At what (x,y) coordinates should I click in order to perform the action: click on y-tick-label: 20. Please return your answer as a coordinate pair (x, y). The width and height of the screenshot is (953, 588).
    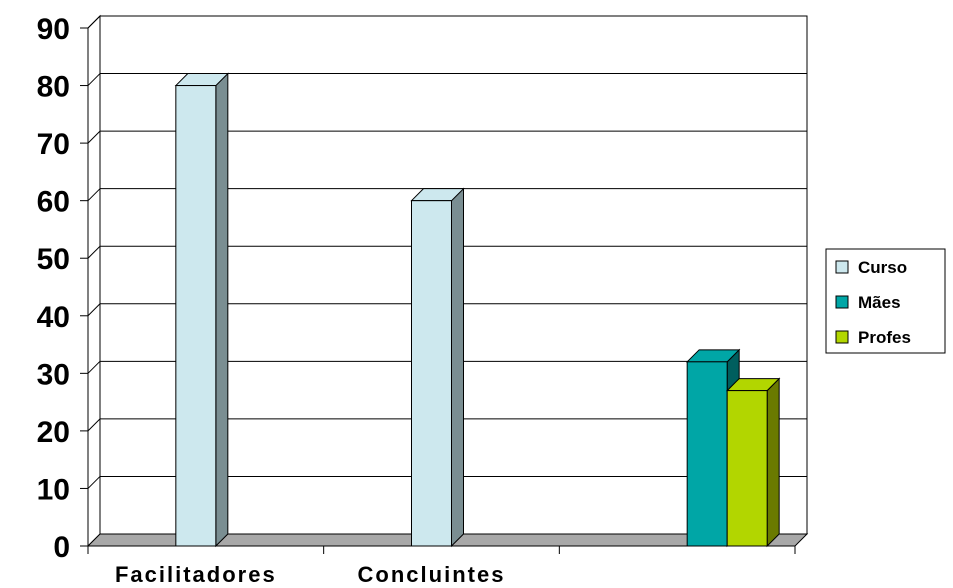
    Looking at the image, I should click on (53, 432).